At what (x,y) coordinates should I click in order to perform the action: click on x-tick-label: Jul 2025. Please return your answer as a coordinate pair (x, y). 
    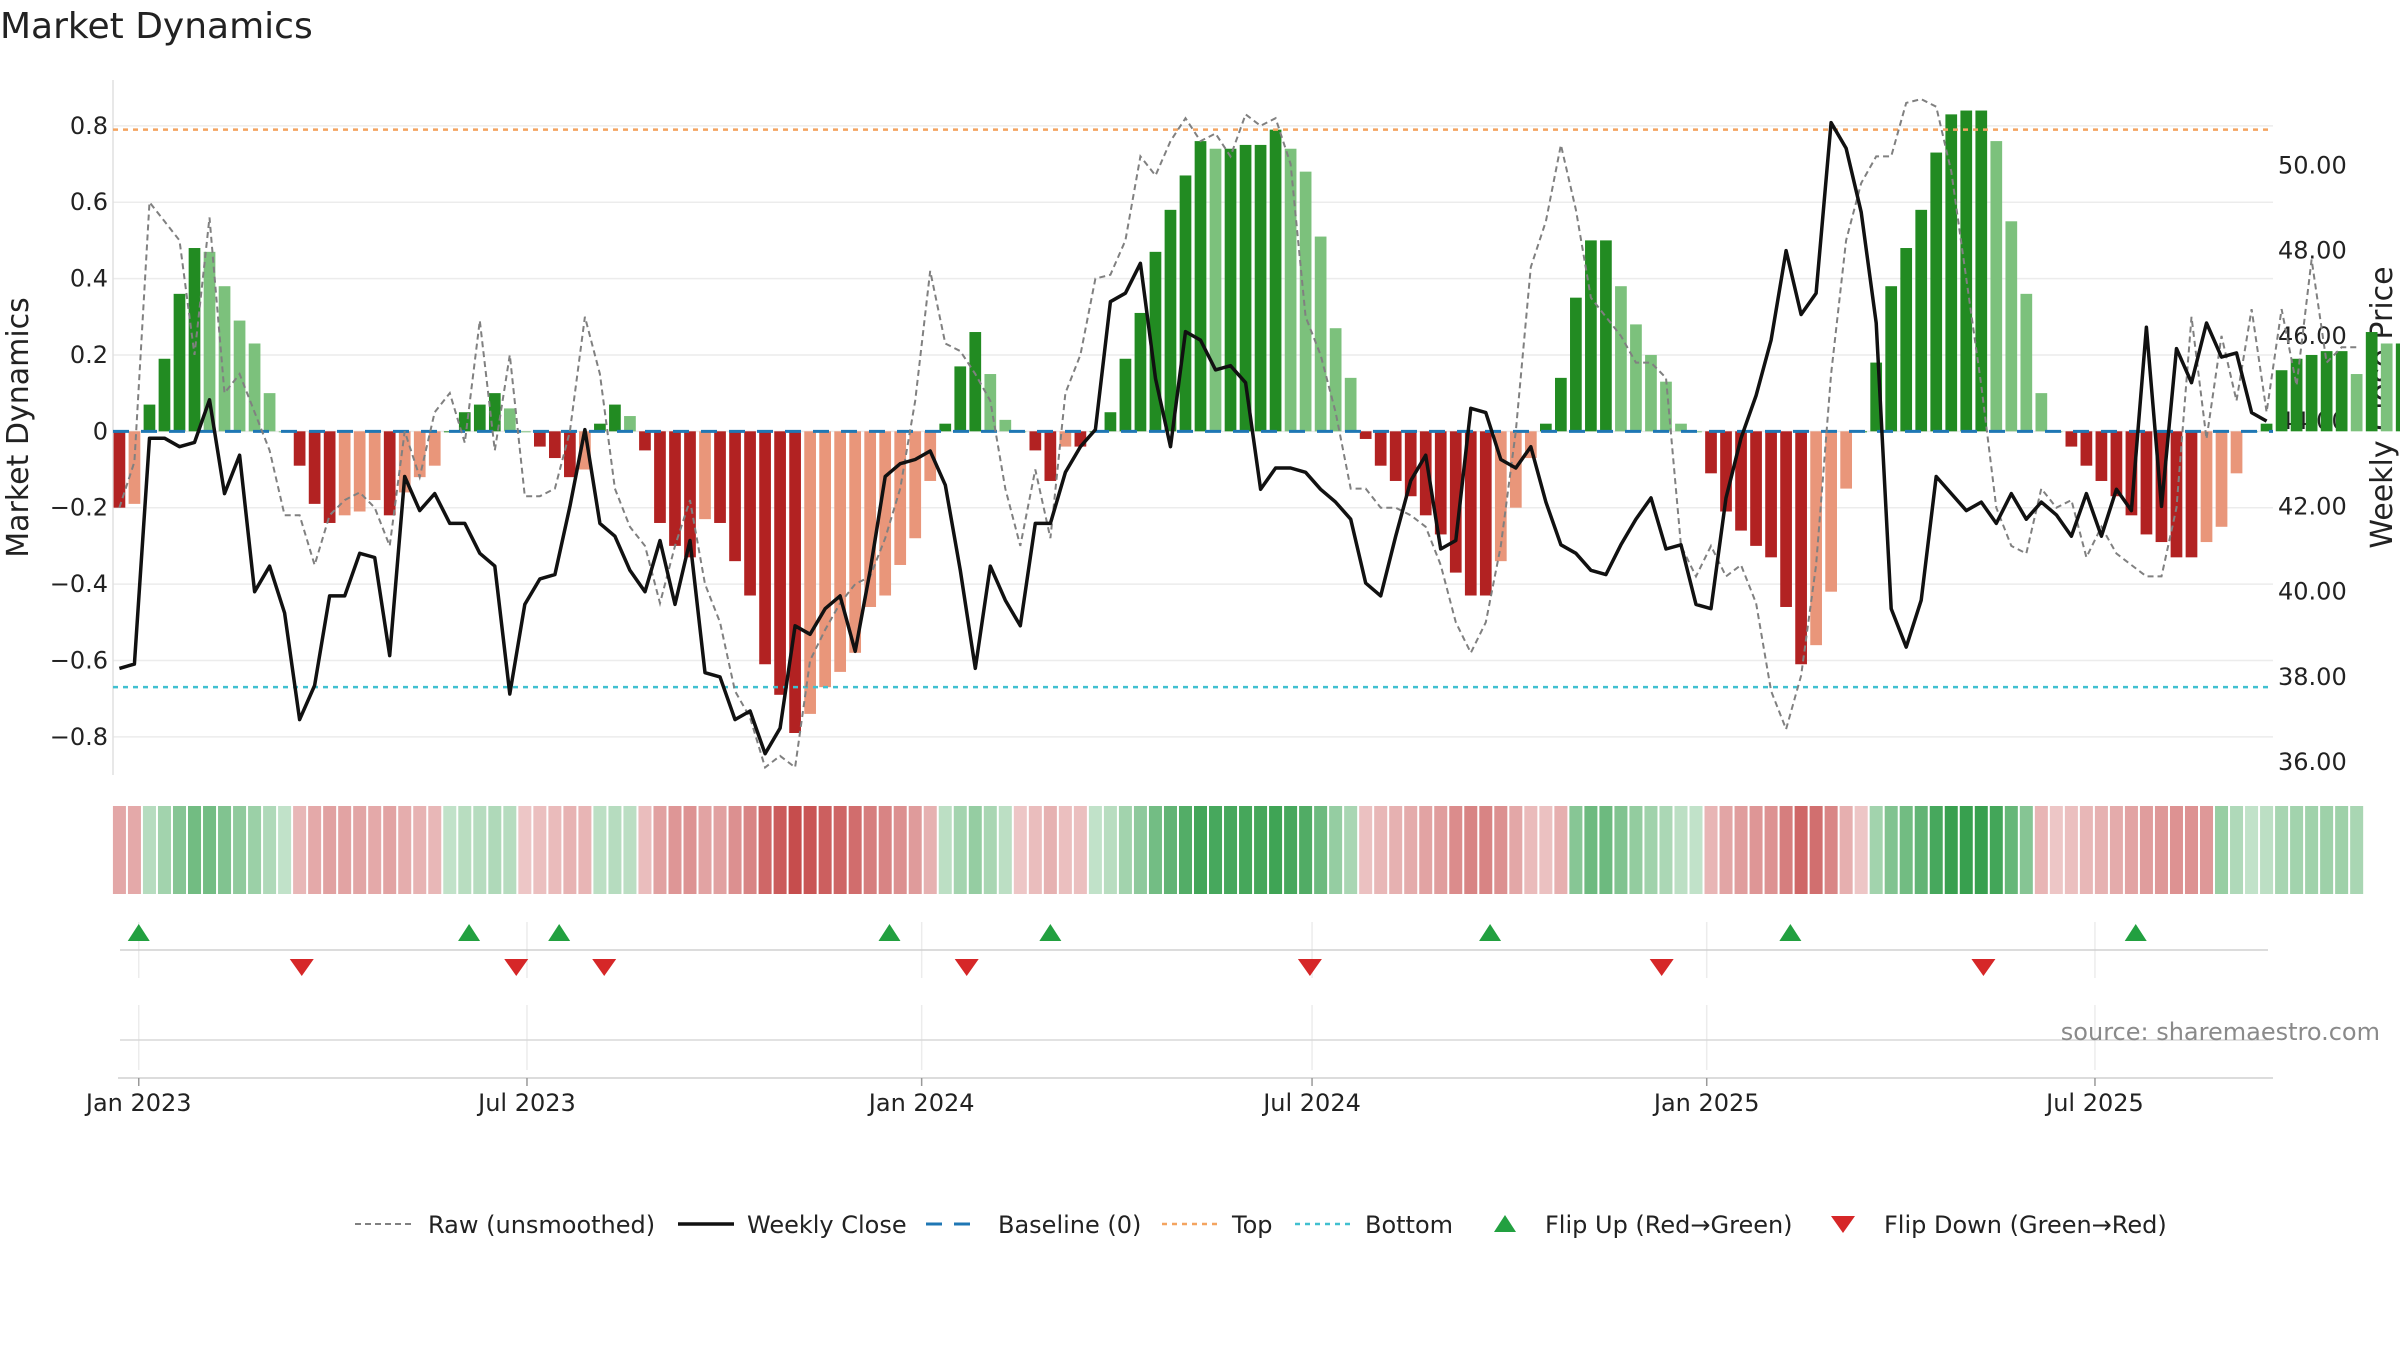
    Looking at the image, I should click on (2094, 1103).